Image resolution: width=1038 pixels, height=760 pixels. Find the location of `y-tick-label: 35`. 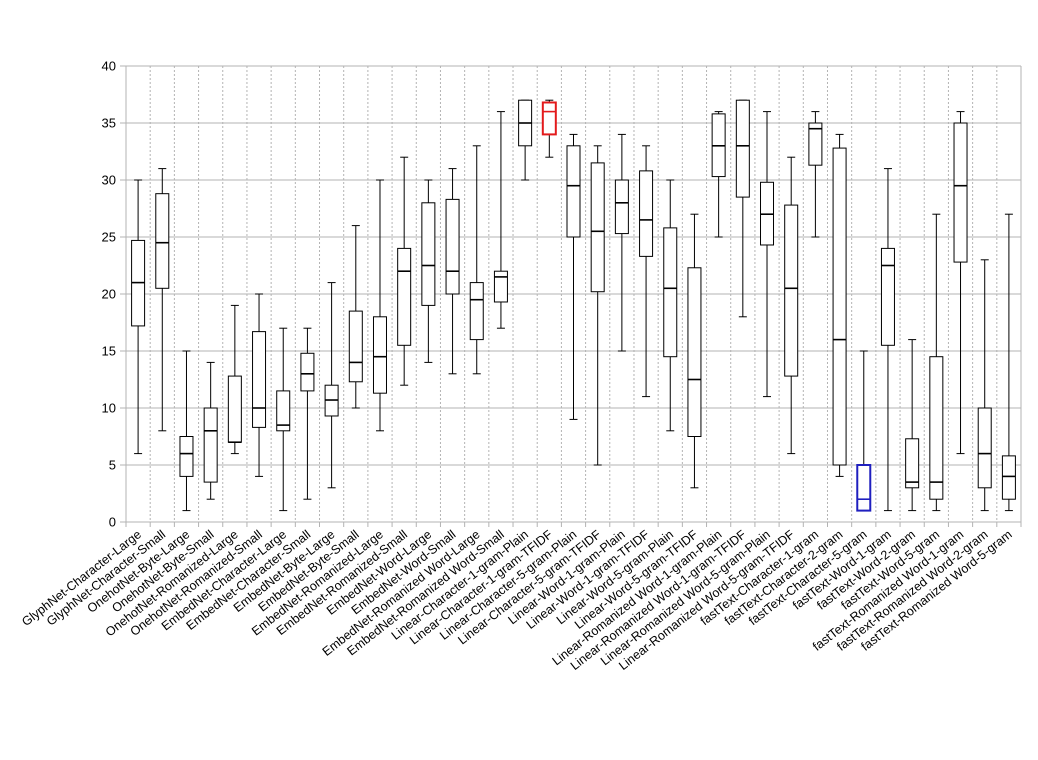

y-tick-label: 35 is located at coordinates (109, 123).